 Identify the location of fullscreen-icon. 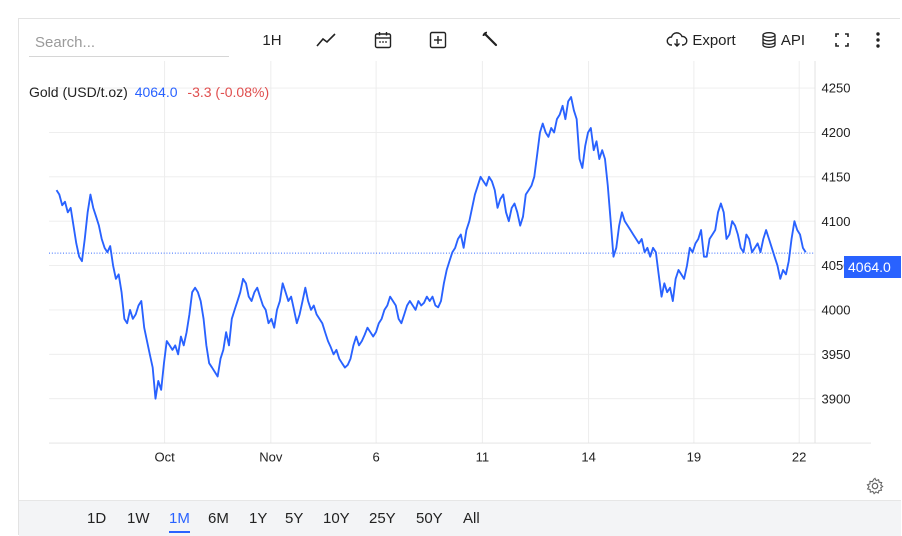
(842, 40).